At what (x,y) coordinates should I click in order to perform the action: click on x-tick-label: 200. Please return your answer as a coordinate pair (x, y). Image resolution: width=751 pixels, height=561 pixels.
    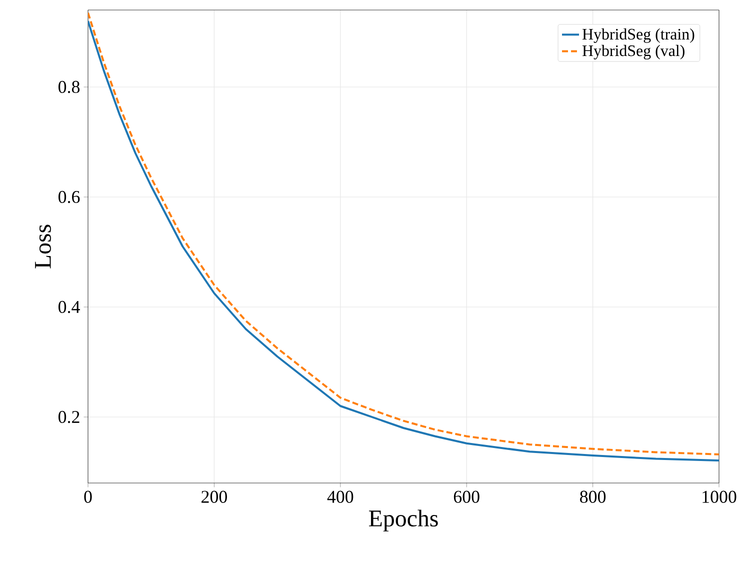
    Looking at the image, I should click on (214, 496).